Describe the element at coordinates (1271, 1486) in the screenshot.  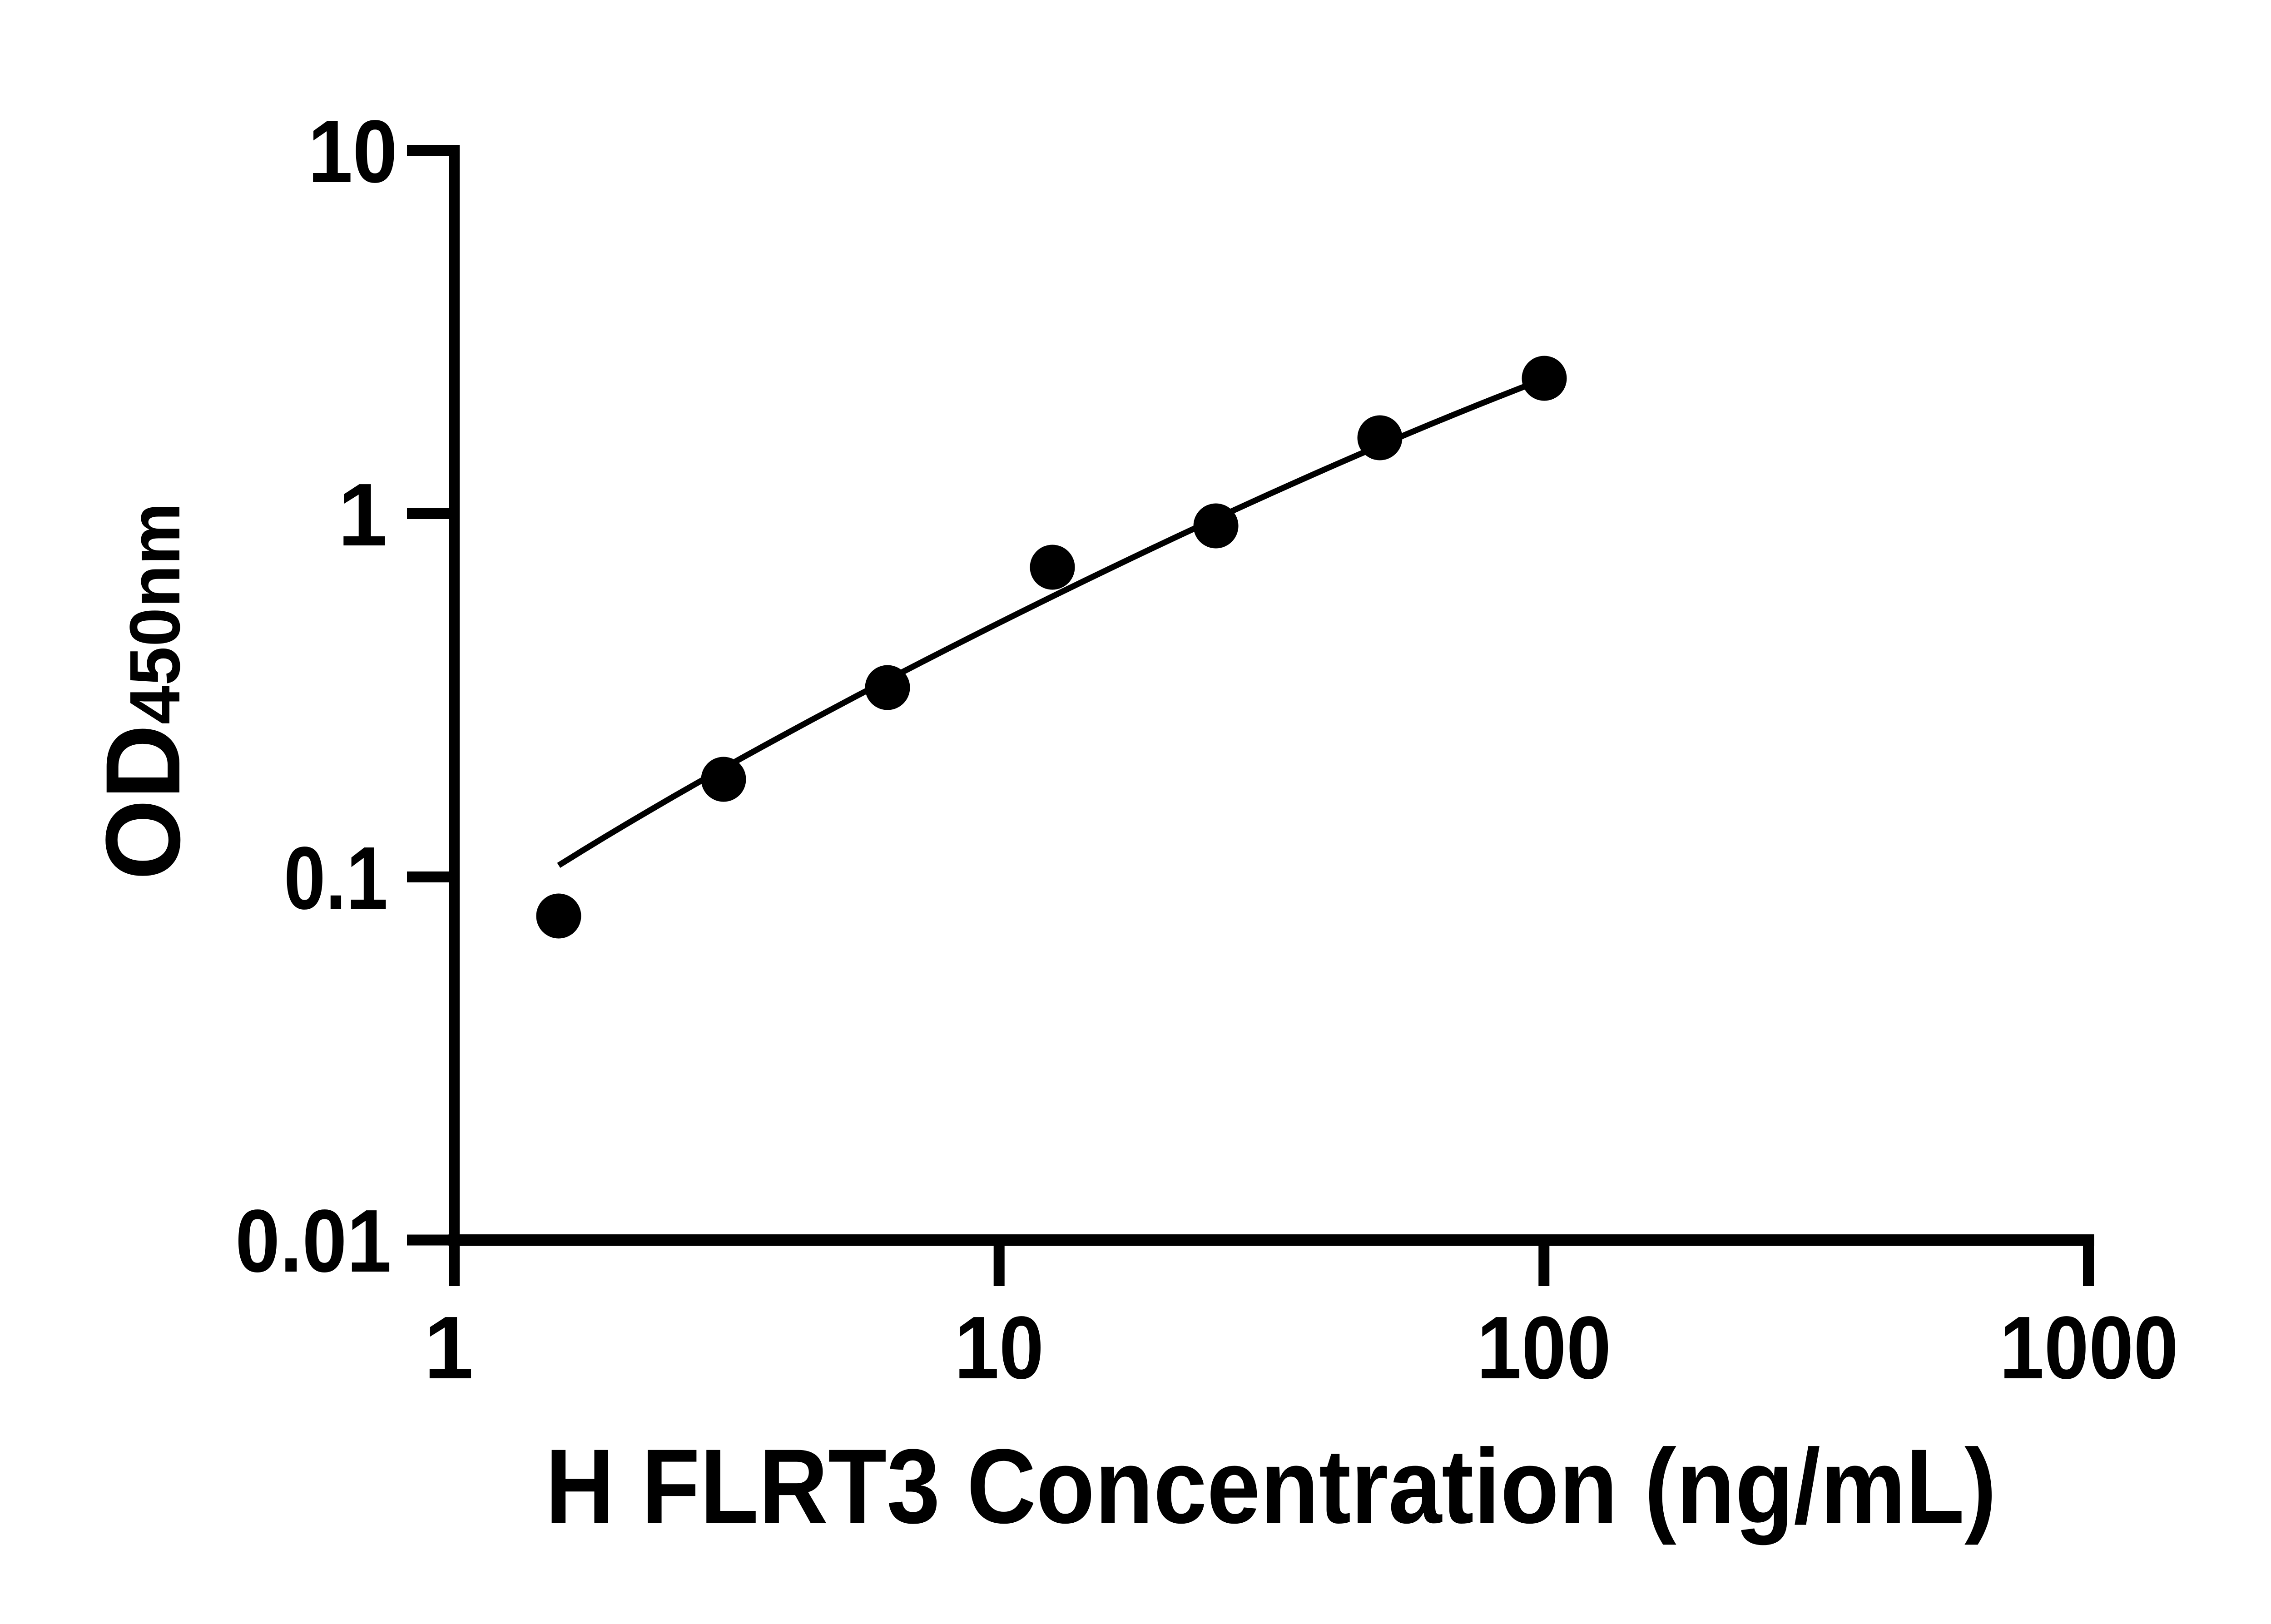
I see `svg-text: H FLRT3 Concentration (ng/mL)` at that location.